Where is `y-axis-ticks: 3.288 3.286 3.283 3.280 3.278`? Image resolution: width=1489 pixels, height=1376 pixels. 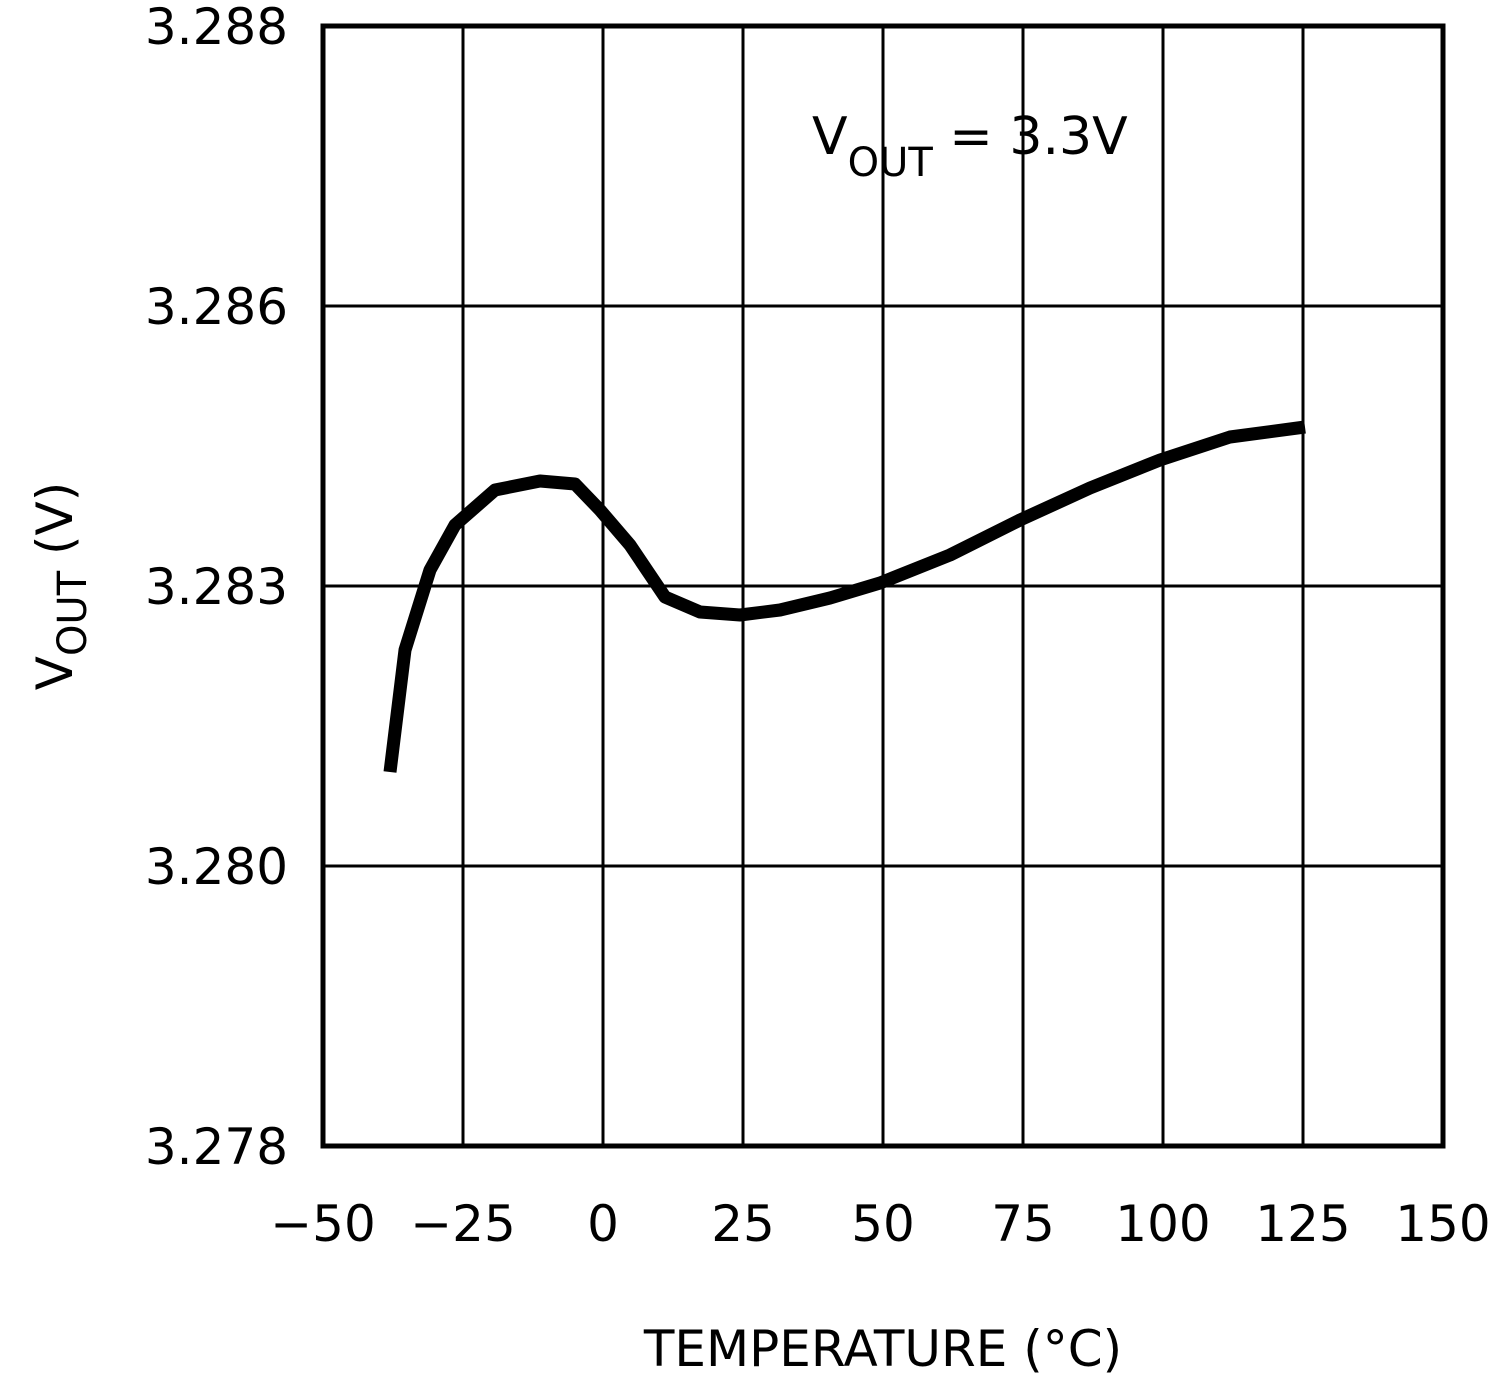
y-axis-ticks: 3.288 3.286 3.283 3.280 3.278 is located at coordinates (216, 588).